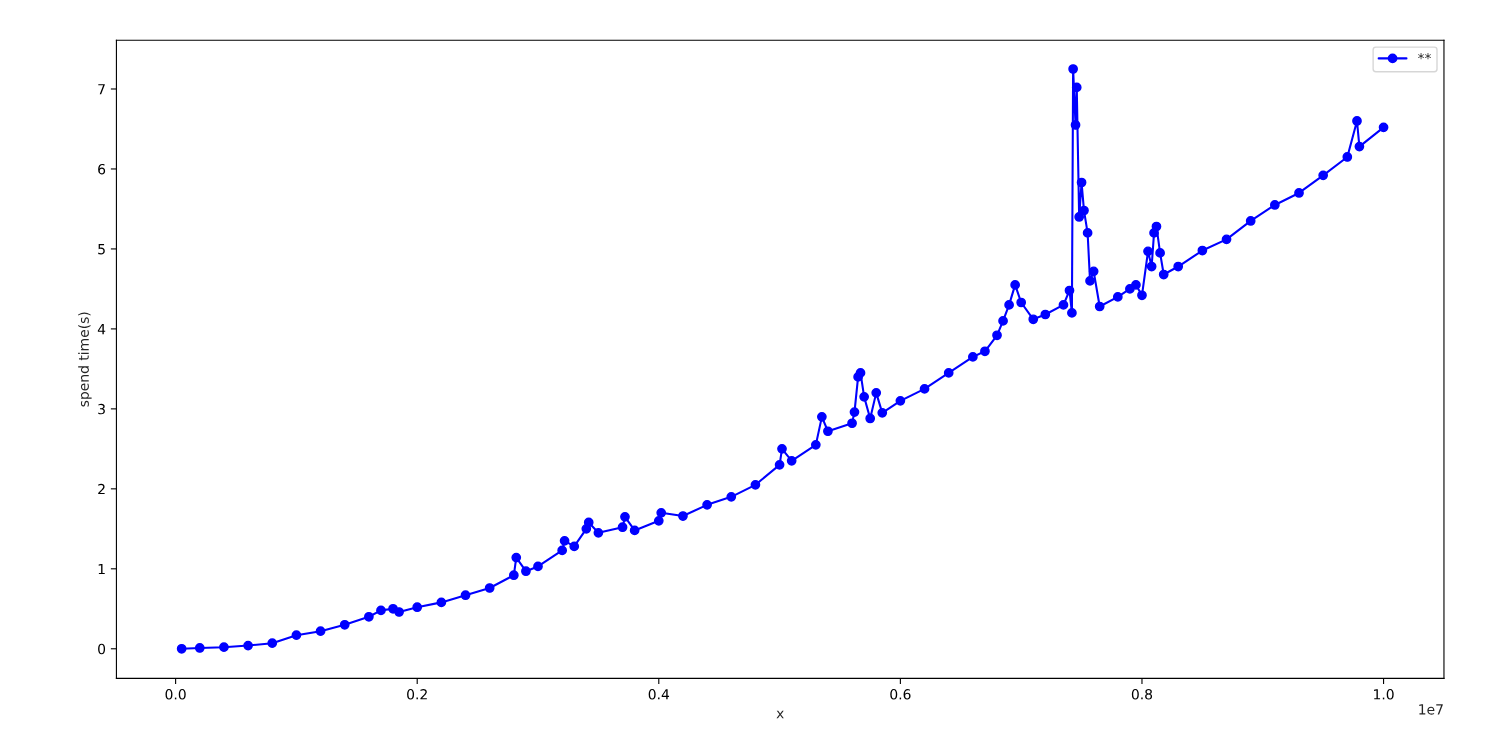 Image resolution: width=1512 pixels, height=731 pixels. I want to click on x-tick-label: 0.6, so click(900, 694).